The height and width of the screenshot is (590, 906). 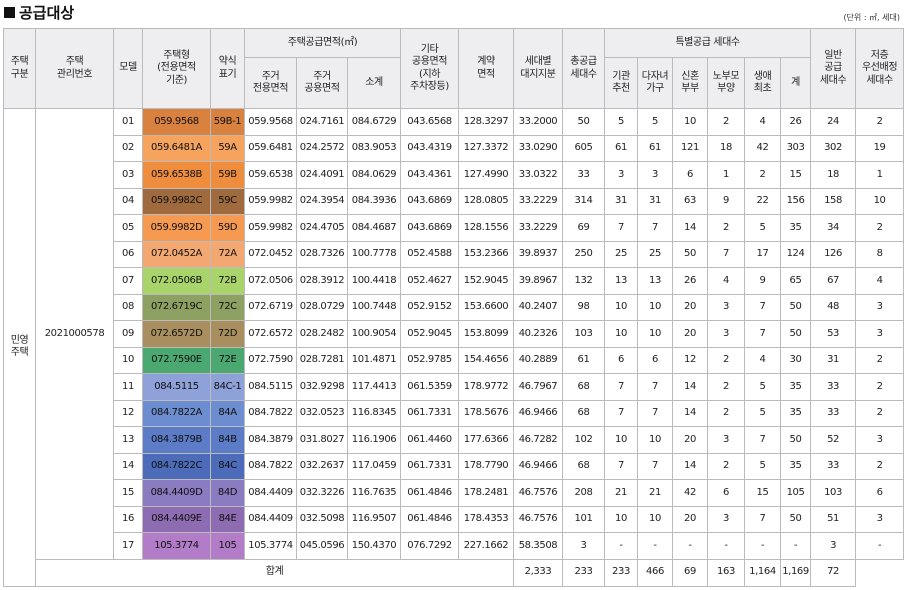 I want to click on group-cell: 민영 주택, so click(x=19, y=347).